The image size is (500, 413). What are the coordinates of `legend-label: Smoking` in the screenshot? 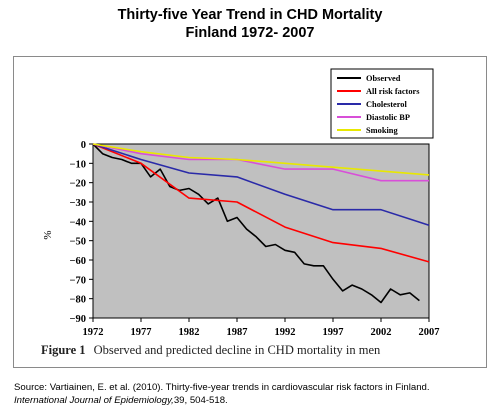 It's located at (382, 130).